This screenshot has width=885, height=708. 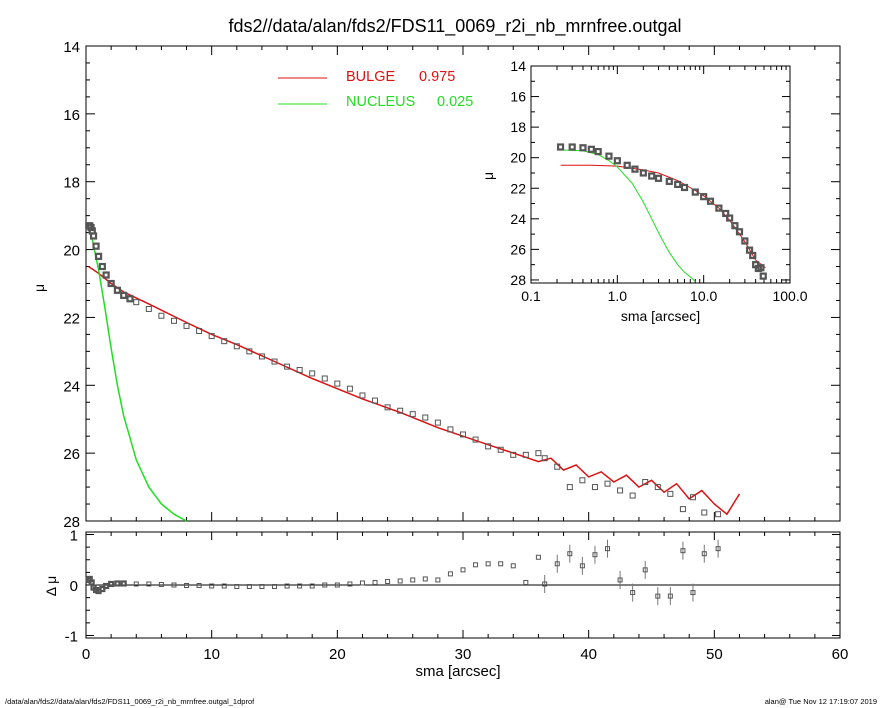 I want to click on inset-series-nucleus, so click(x=628, y=215).